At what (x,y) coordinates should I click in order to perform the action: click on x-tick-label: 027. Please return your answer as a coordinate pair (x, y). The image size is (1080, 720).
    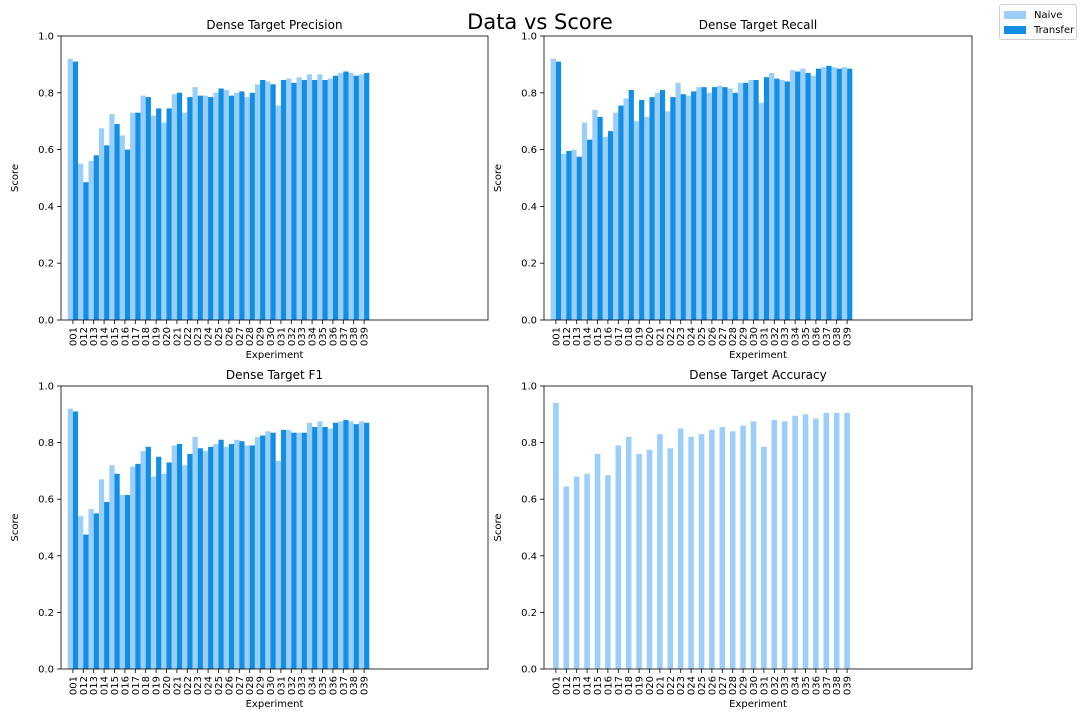
    Looking at the image, I should click on (723, 685).